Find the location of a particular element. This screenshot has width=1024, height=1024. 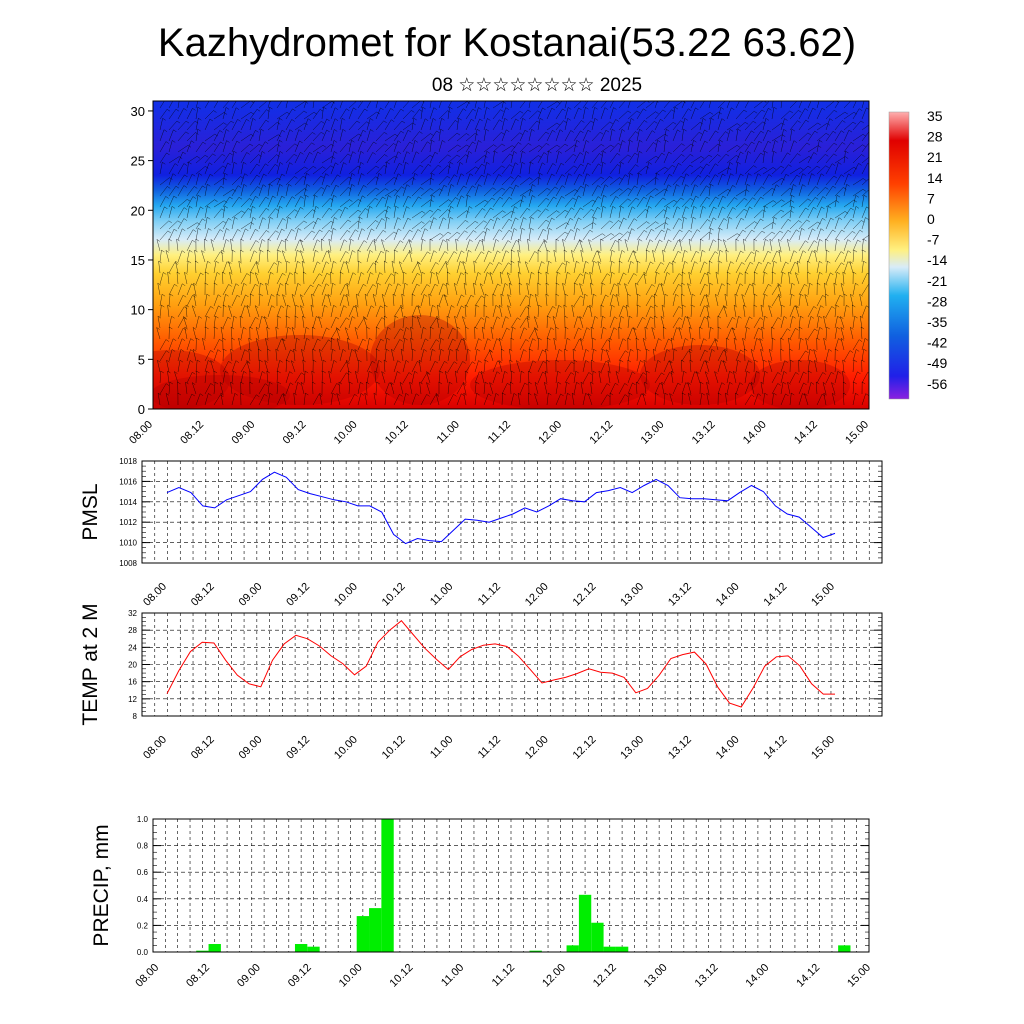

time-tick-label: 13.00 is located at coordinates (632, 748).